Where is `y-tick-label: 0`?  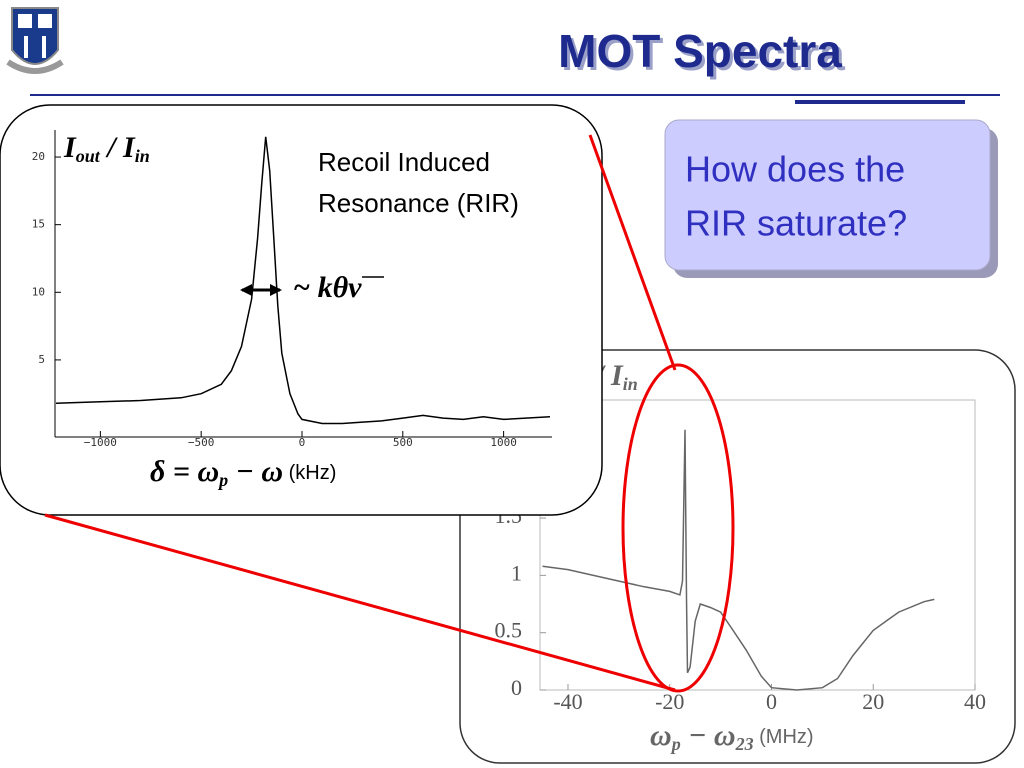 y-tick-label: 0 is located at coordinates (516, 687).